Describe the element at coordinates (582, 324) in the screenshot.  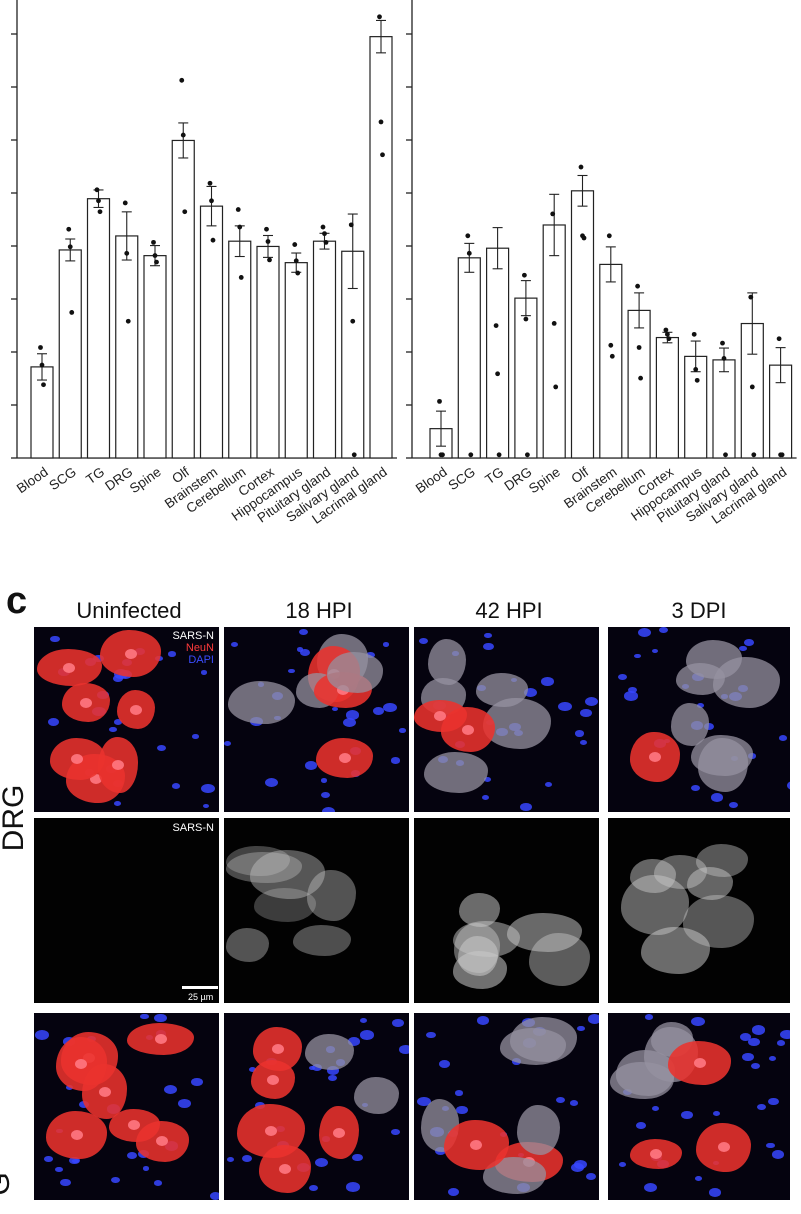
I see `bar-olf` at that location.